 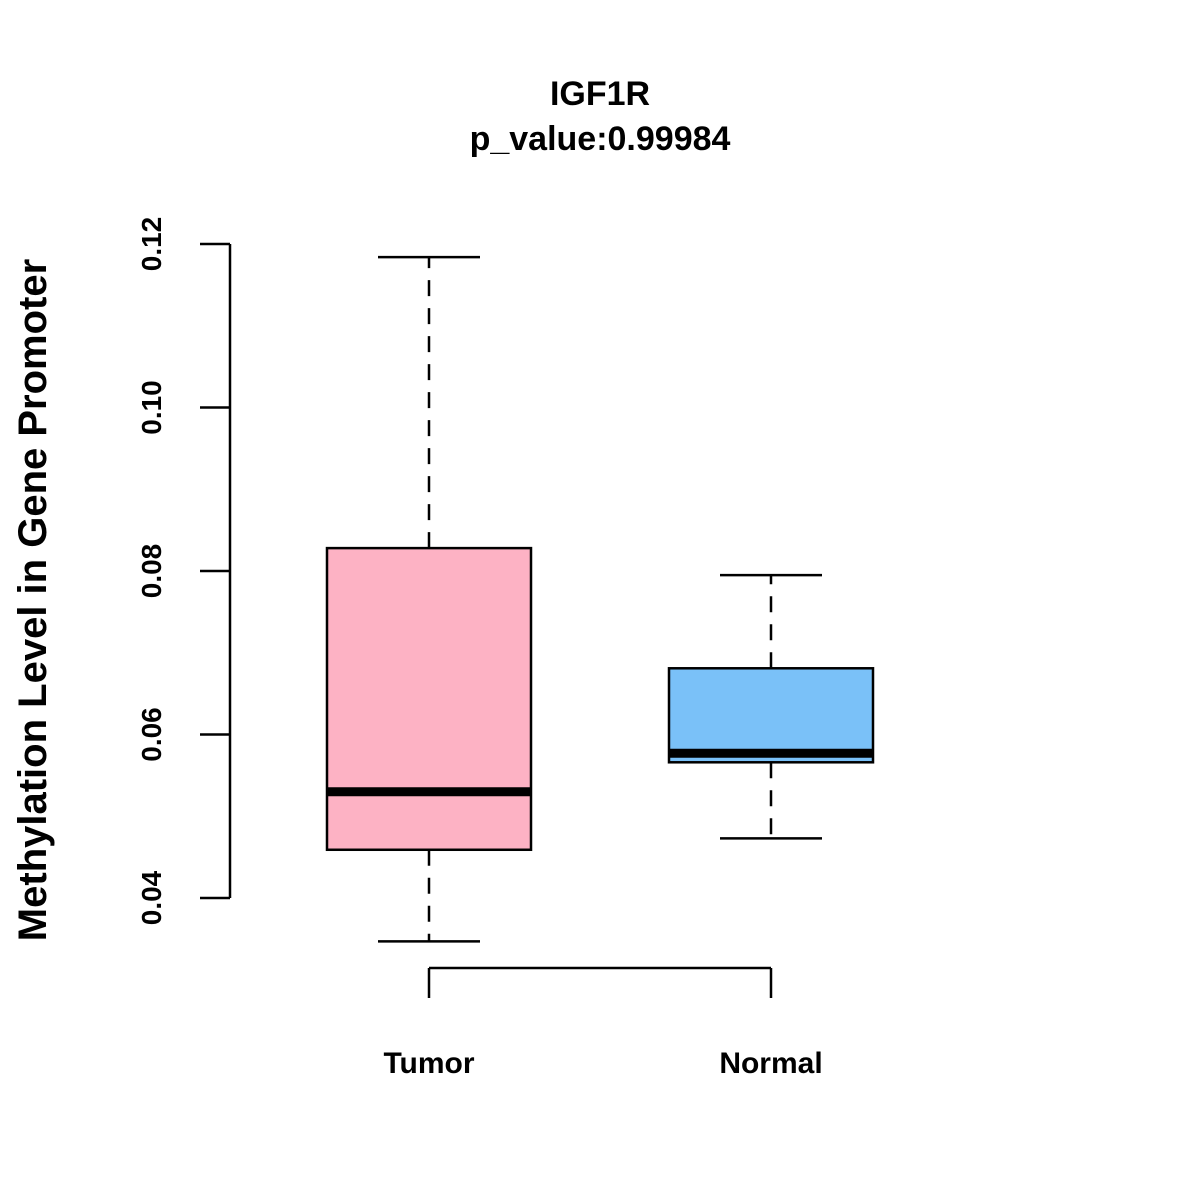 I want to click on y-tick-label: 0.04, so click(x=151, y=897).